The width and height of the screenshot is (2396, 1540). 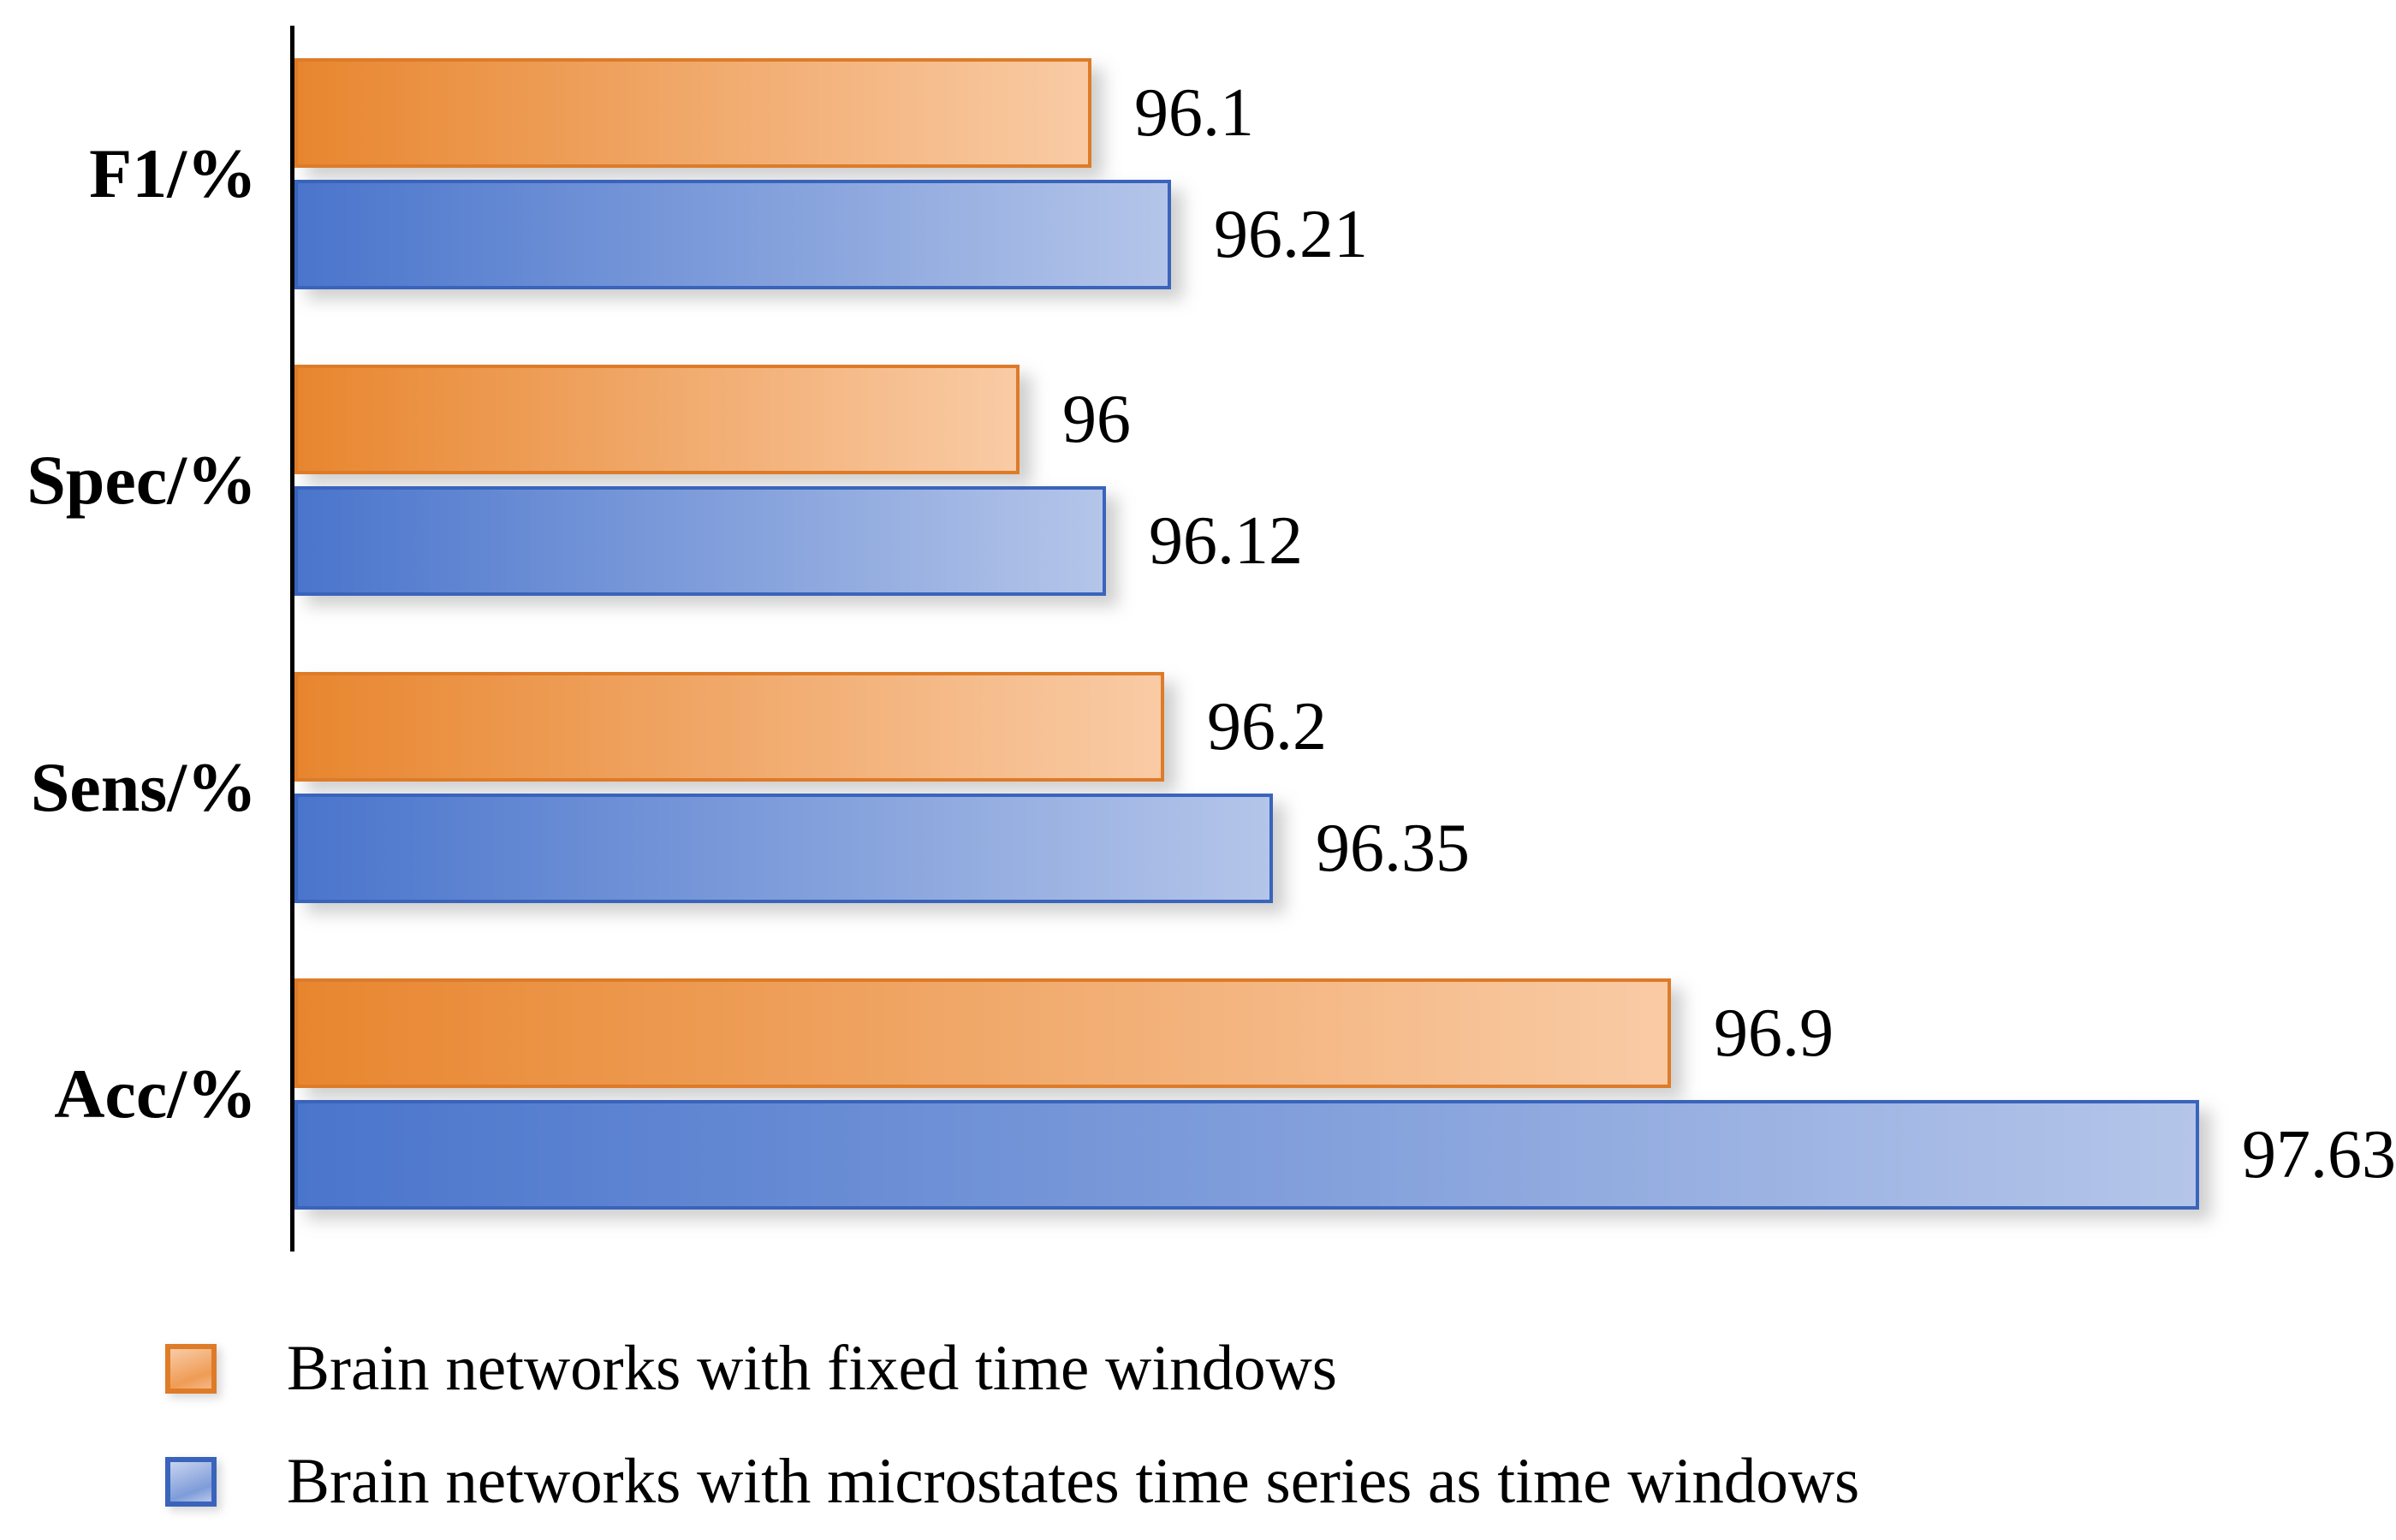 I want to click on bar-pair: 96.2 96.35, so click(x=1345, y=787).